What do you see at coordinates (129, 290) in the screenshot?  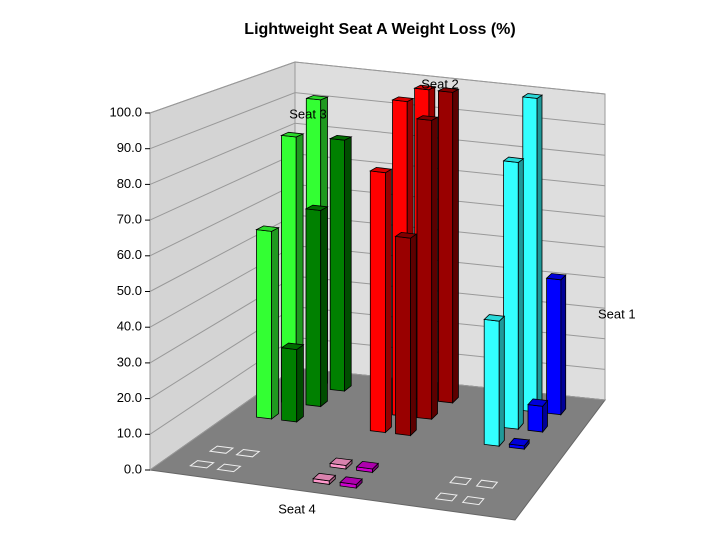 I see `y-tick-label: 50.0` at bounding box center [129, 290].